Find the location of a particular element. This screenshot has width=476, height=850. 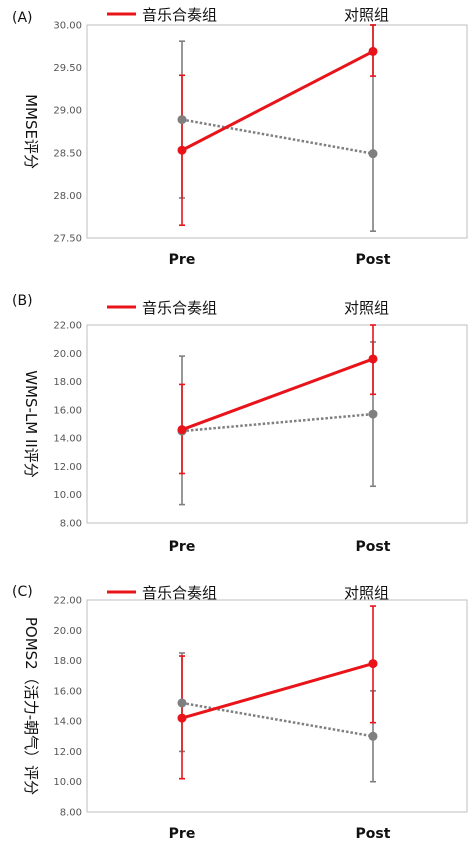

series-control is located at coordinates (277, 128).